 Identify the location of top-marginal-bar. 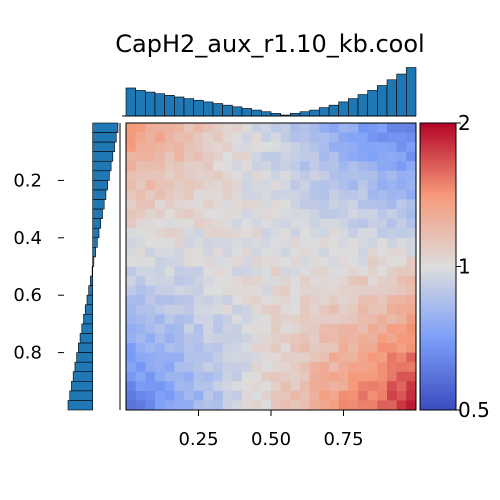
(391, 98).